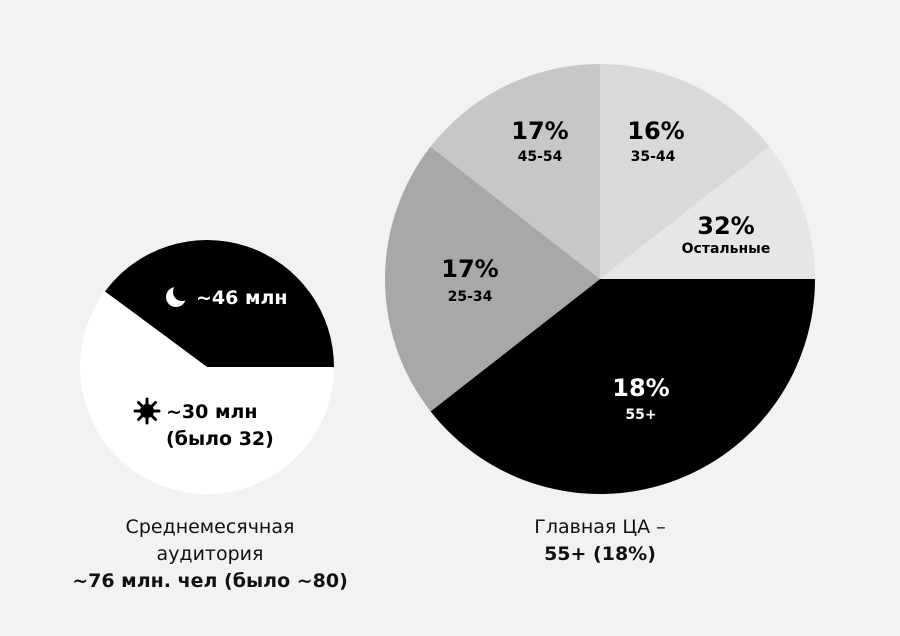 The height and width of the screenshot is (636, 900). I want to click on slice-label-45-54: 45-54, so click(540, 157).